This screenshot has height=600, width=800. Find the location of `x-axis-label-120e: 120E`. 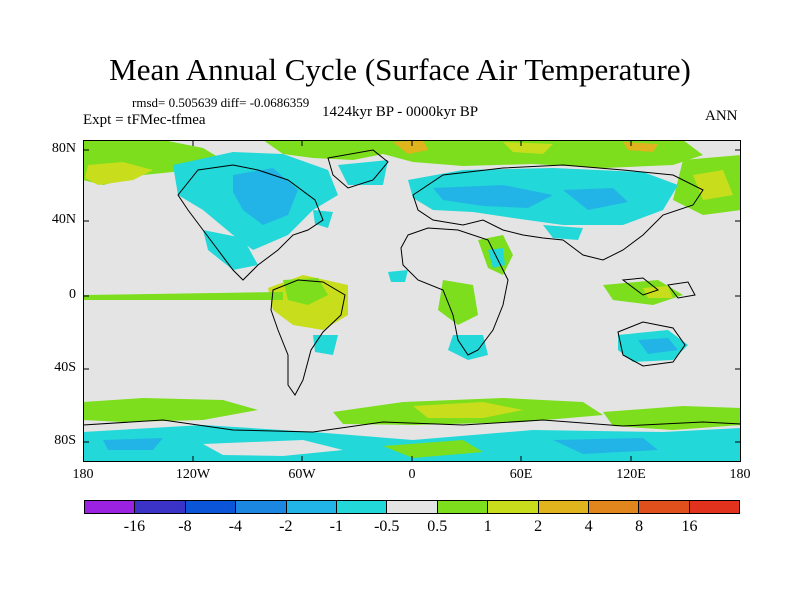

x-axis-label-120e: 120E is located at coordinates (631, 474).